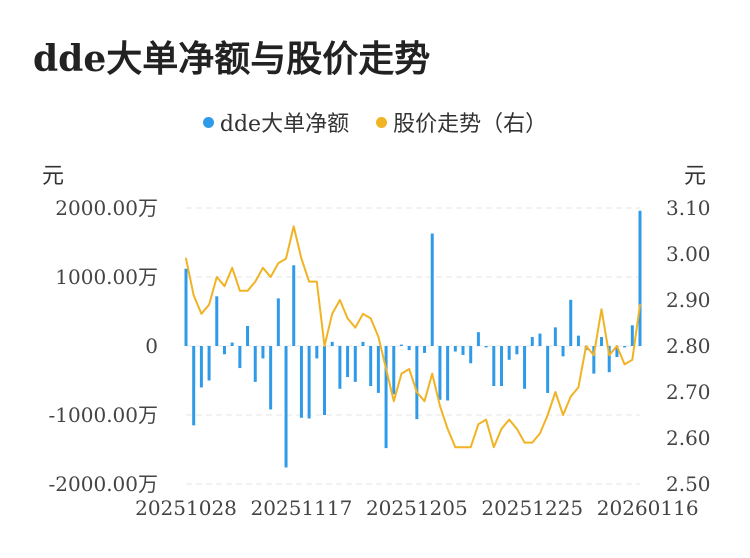  What do you see at coordinates (688, 392) in the screenshot?
I see `y-right-tick-label: 2.70` at bounding box center [688, 392].